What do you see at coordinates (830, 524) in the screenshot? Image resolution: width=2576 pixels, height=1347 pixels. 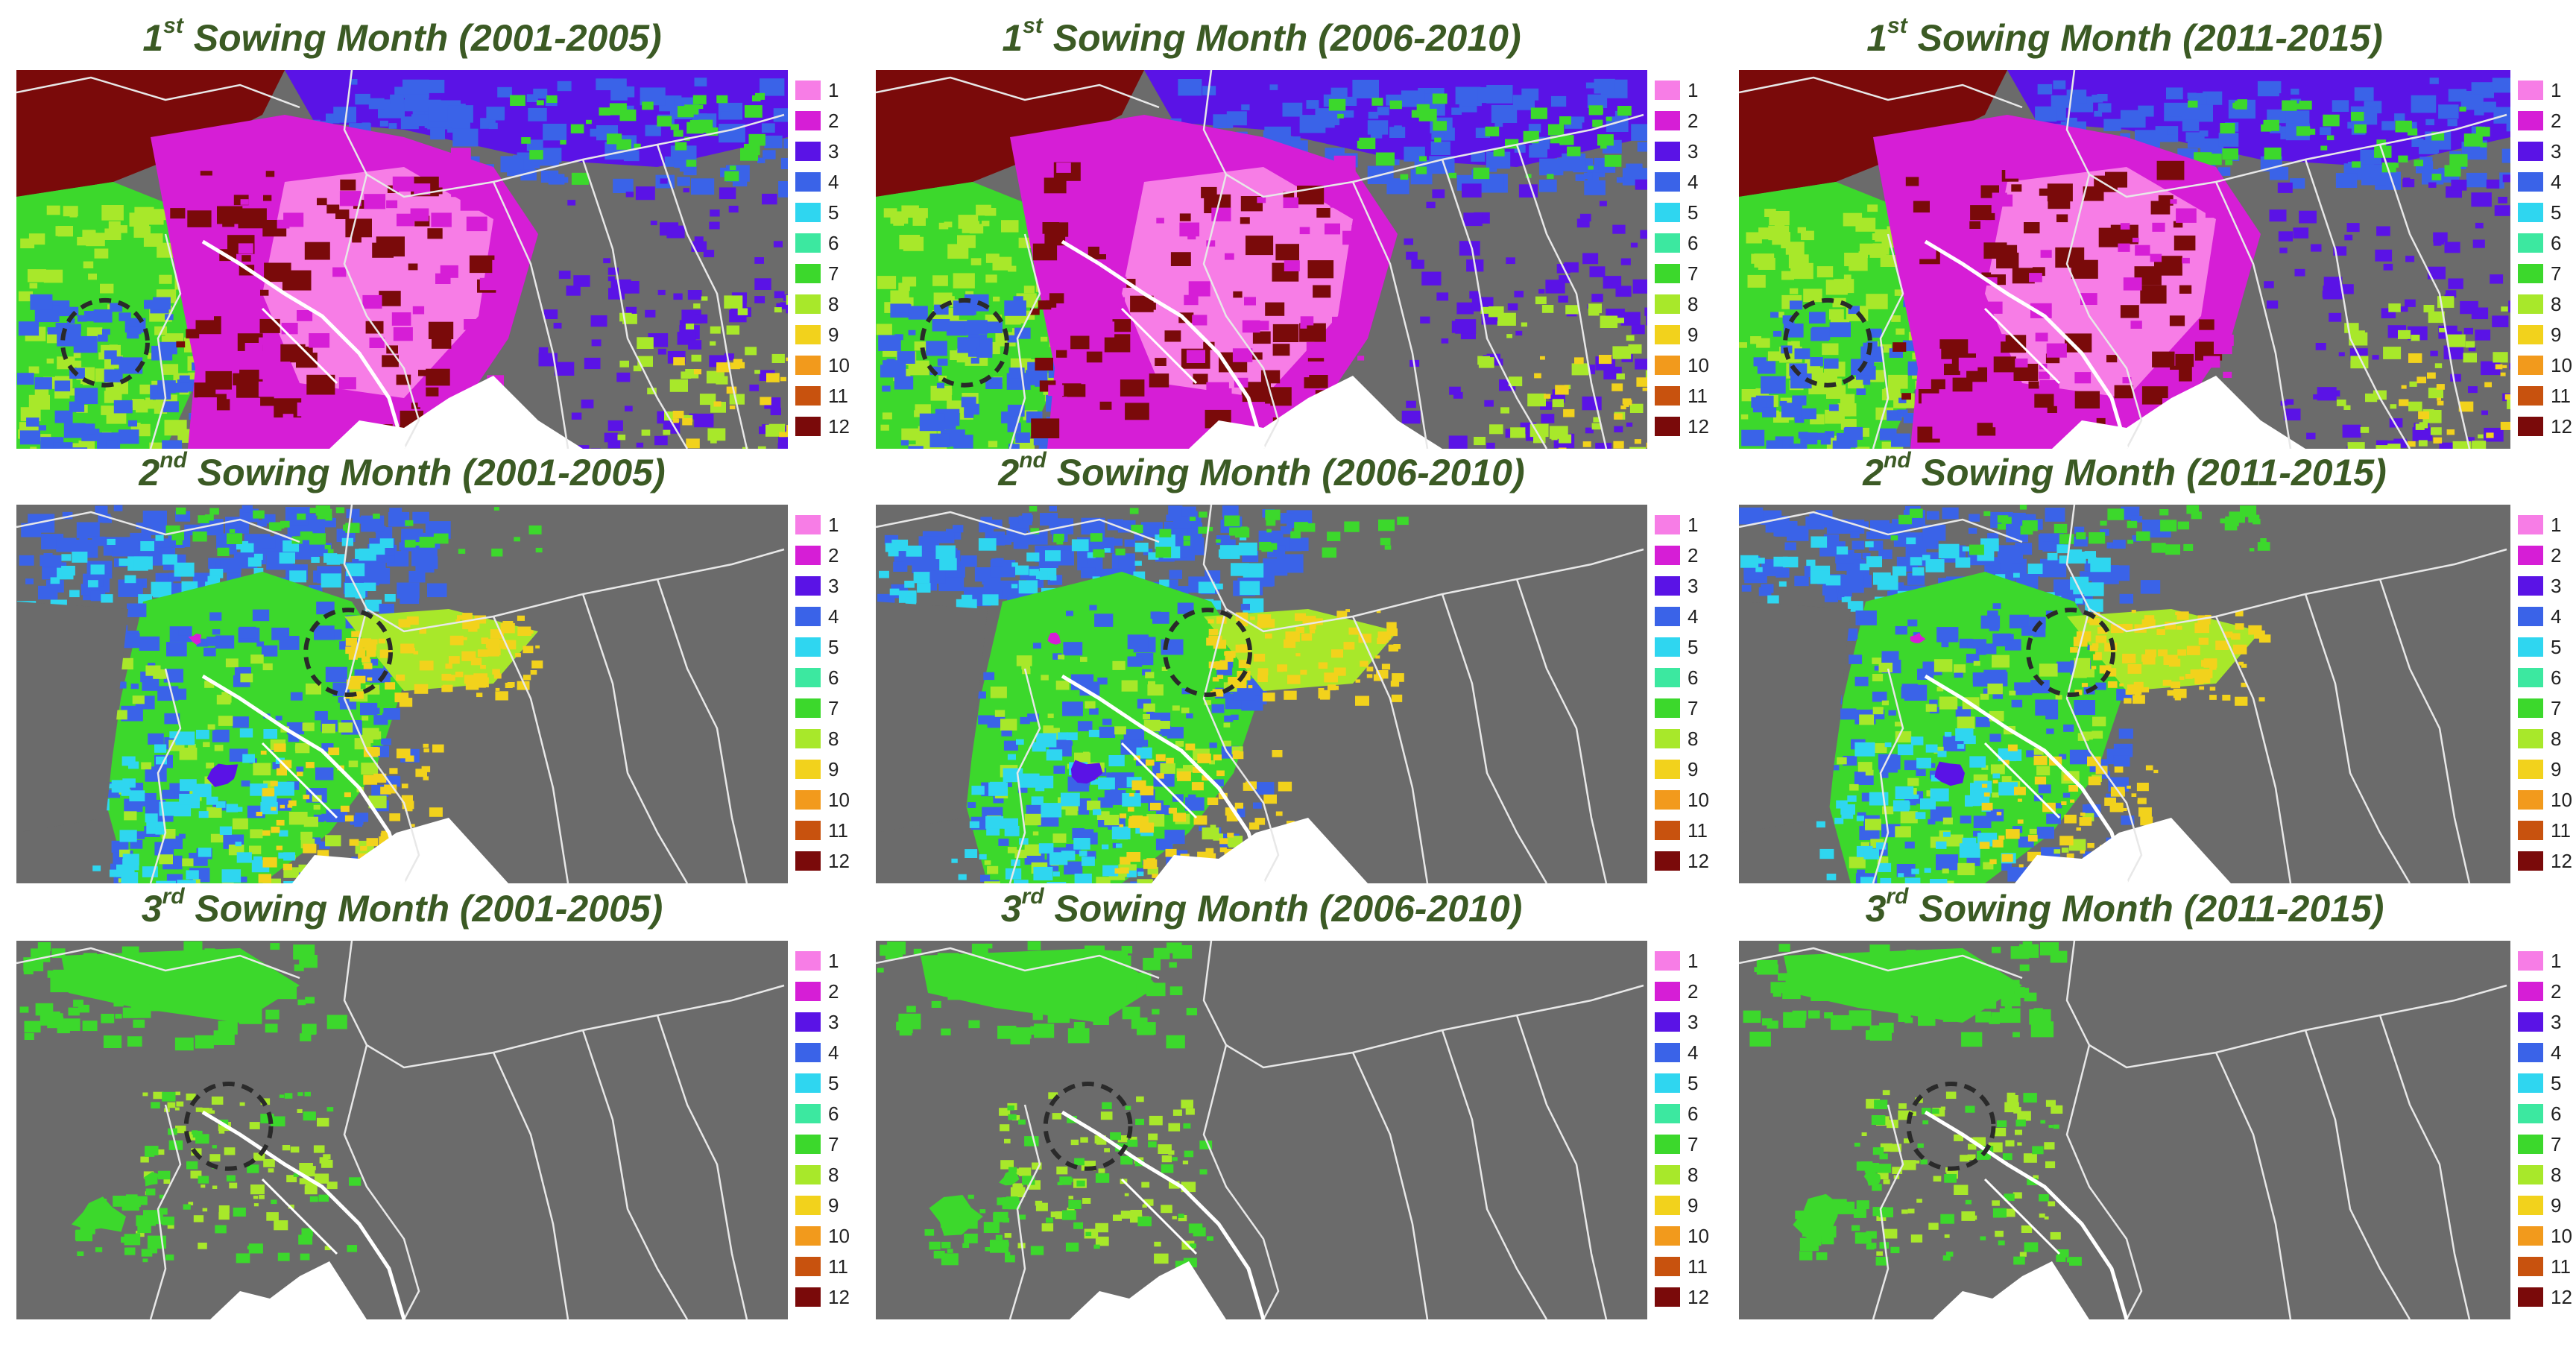 I see `legend-item: 1` at bounding box center [830, 524].